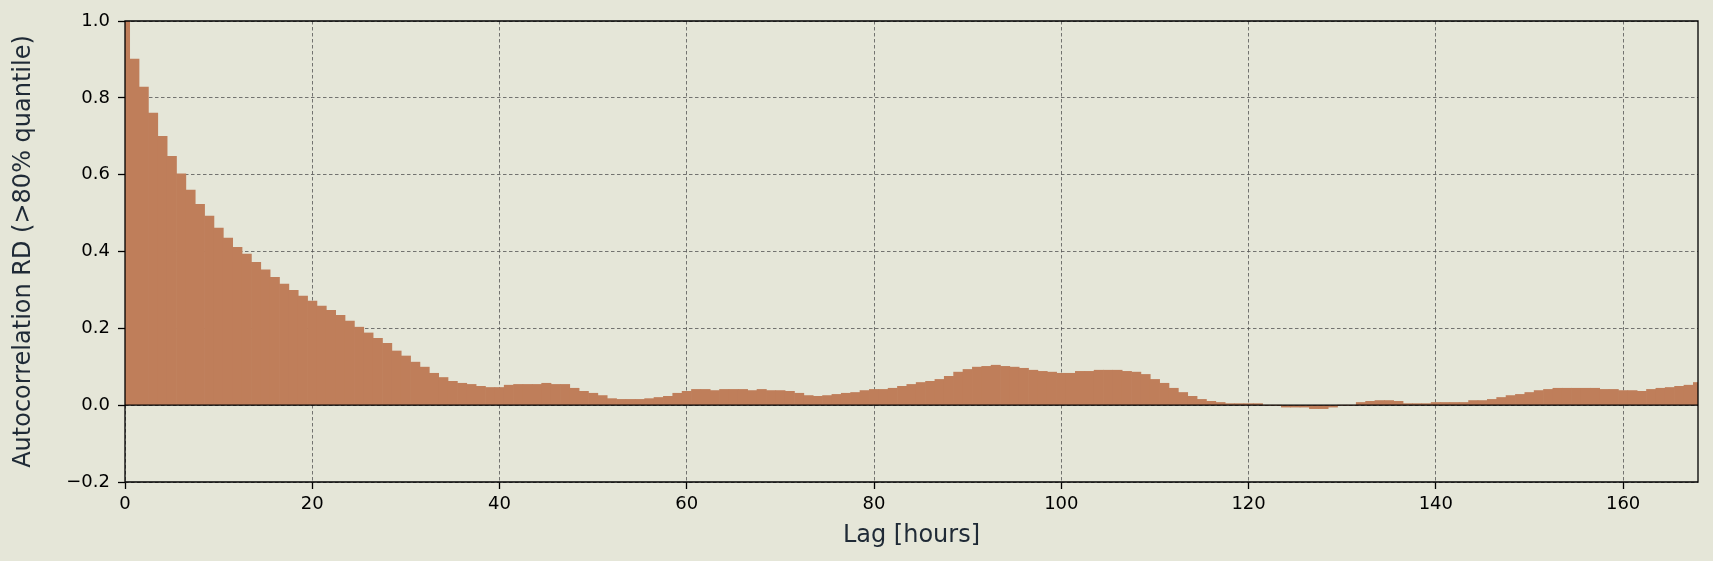 The height and width of the screenshot is (561, 1713). Describe the element at coordinates (95, 19) in the screenshot. I see `y-tick-label: 1.0` at that location.